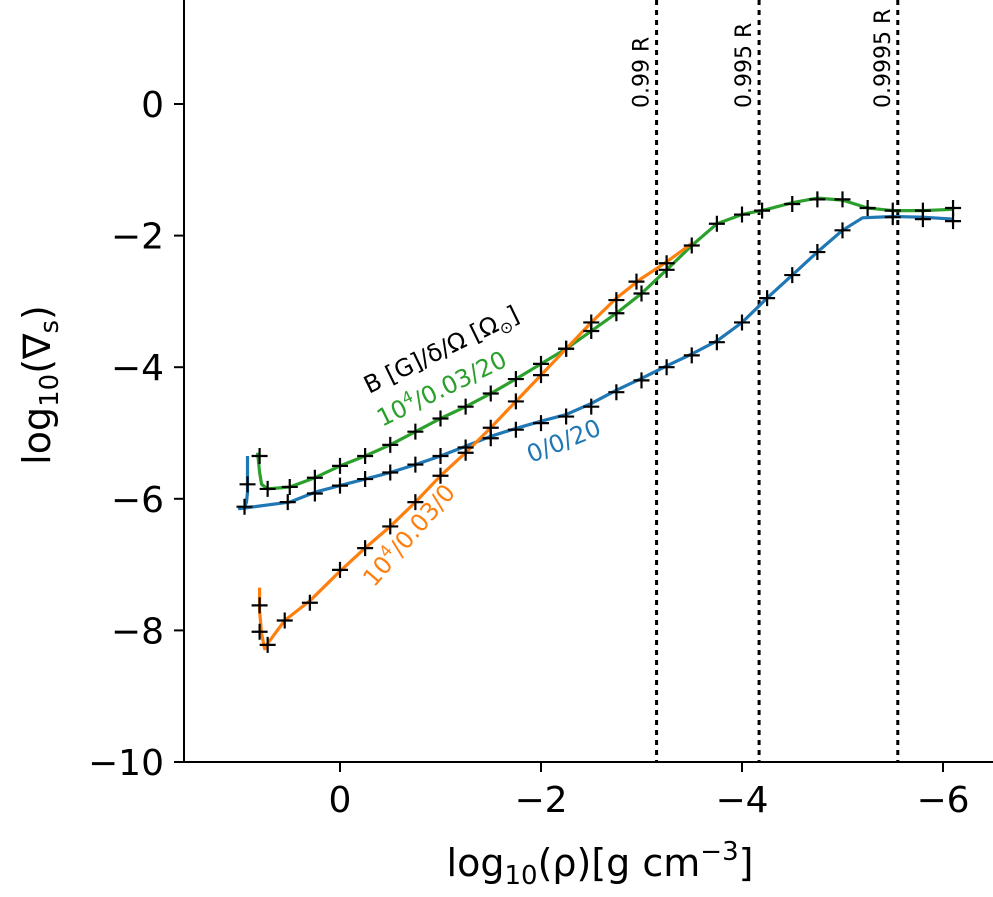  What do you see at coordinates (137, 500) in the screenshot?
I see `y-tick-label: −6` at bounding box center [137, 500].